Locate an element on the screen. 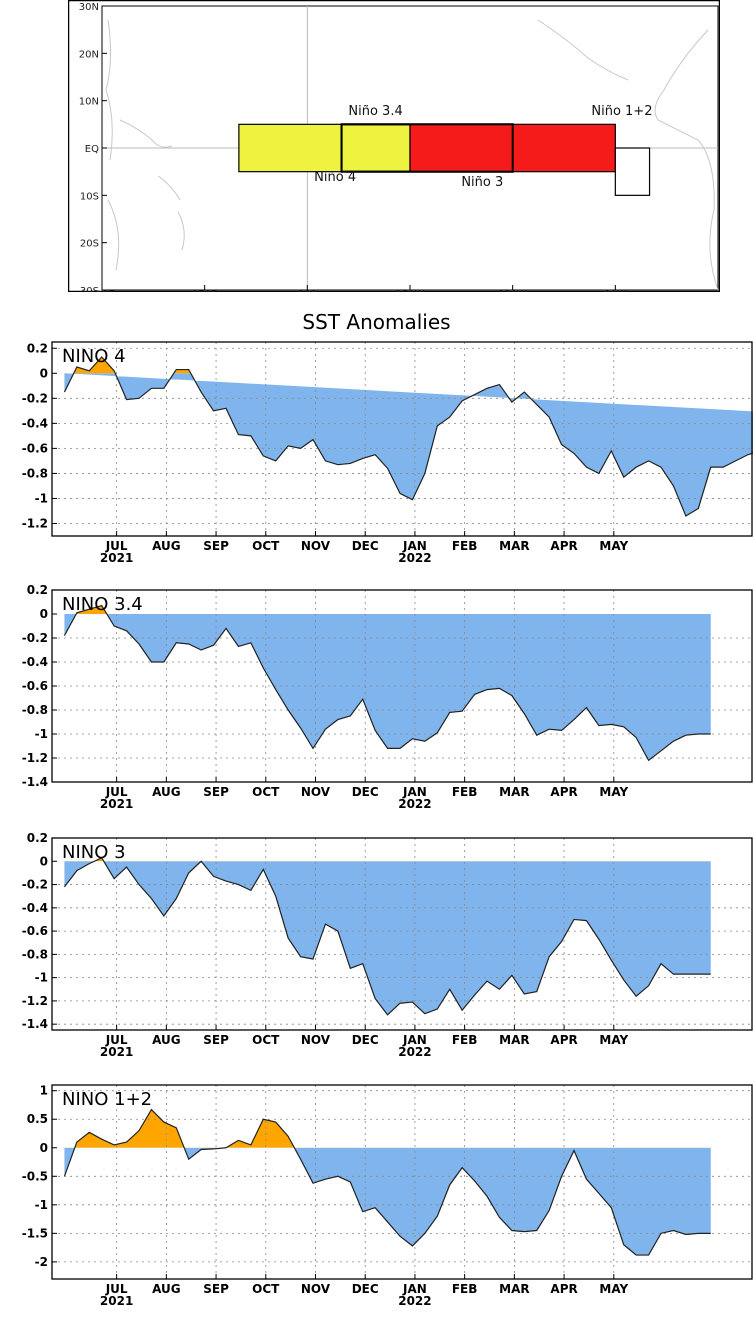 Image resolution: width=753 pixels, height=1329 pixels. lat-tick-label: 10N is located at coordinates (89, 102).